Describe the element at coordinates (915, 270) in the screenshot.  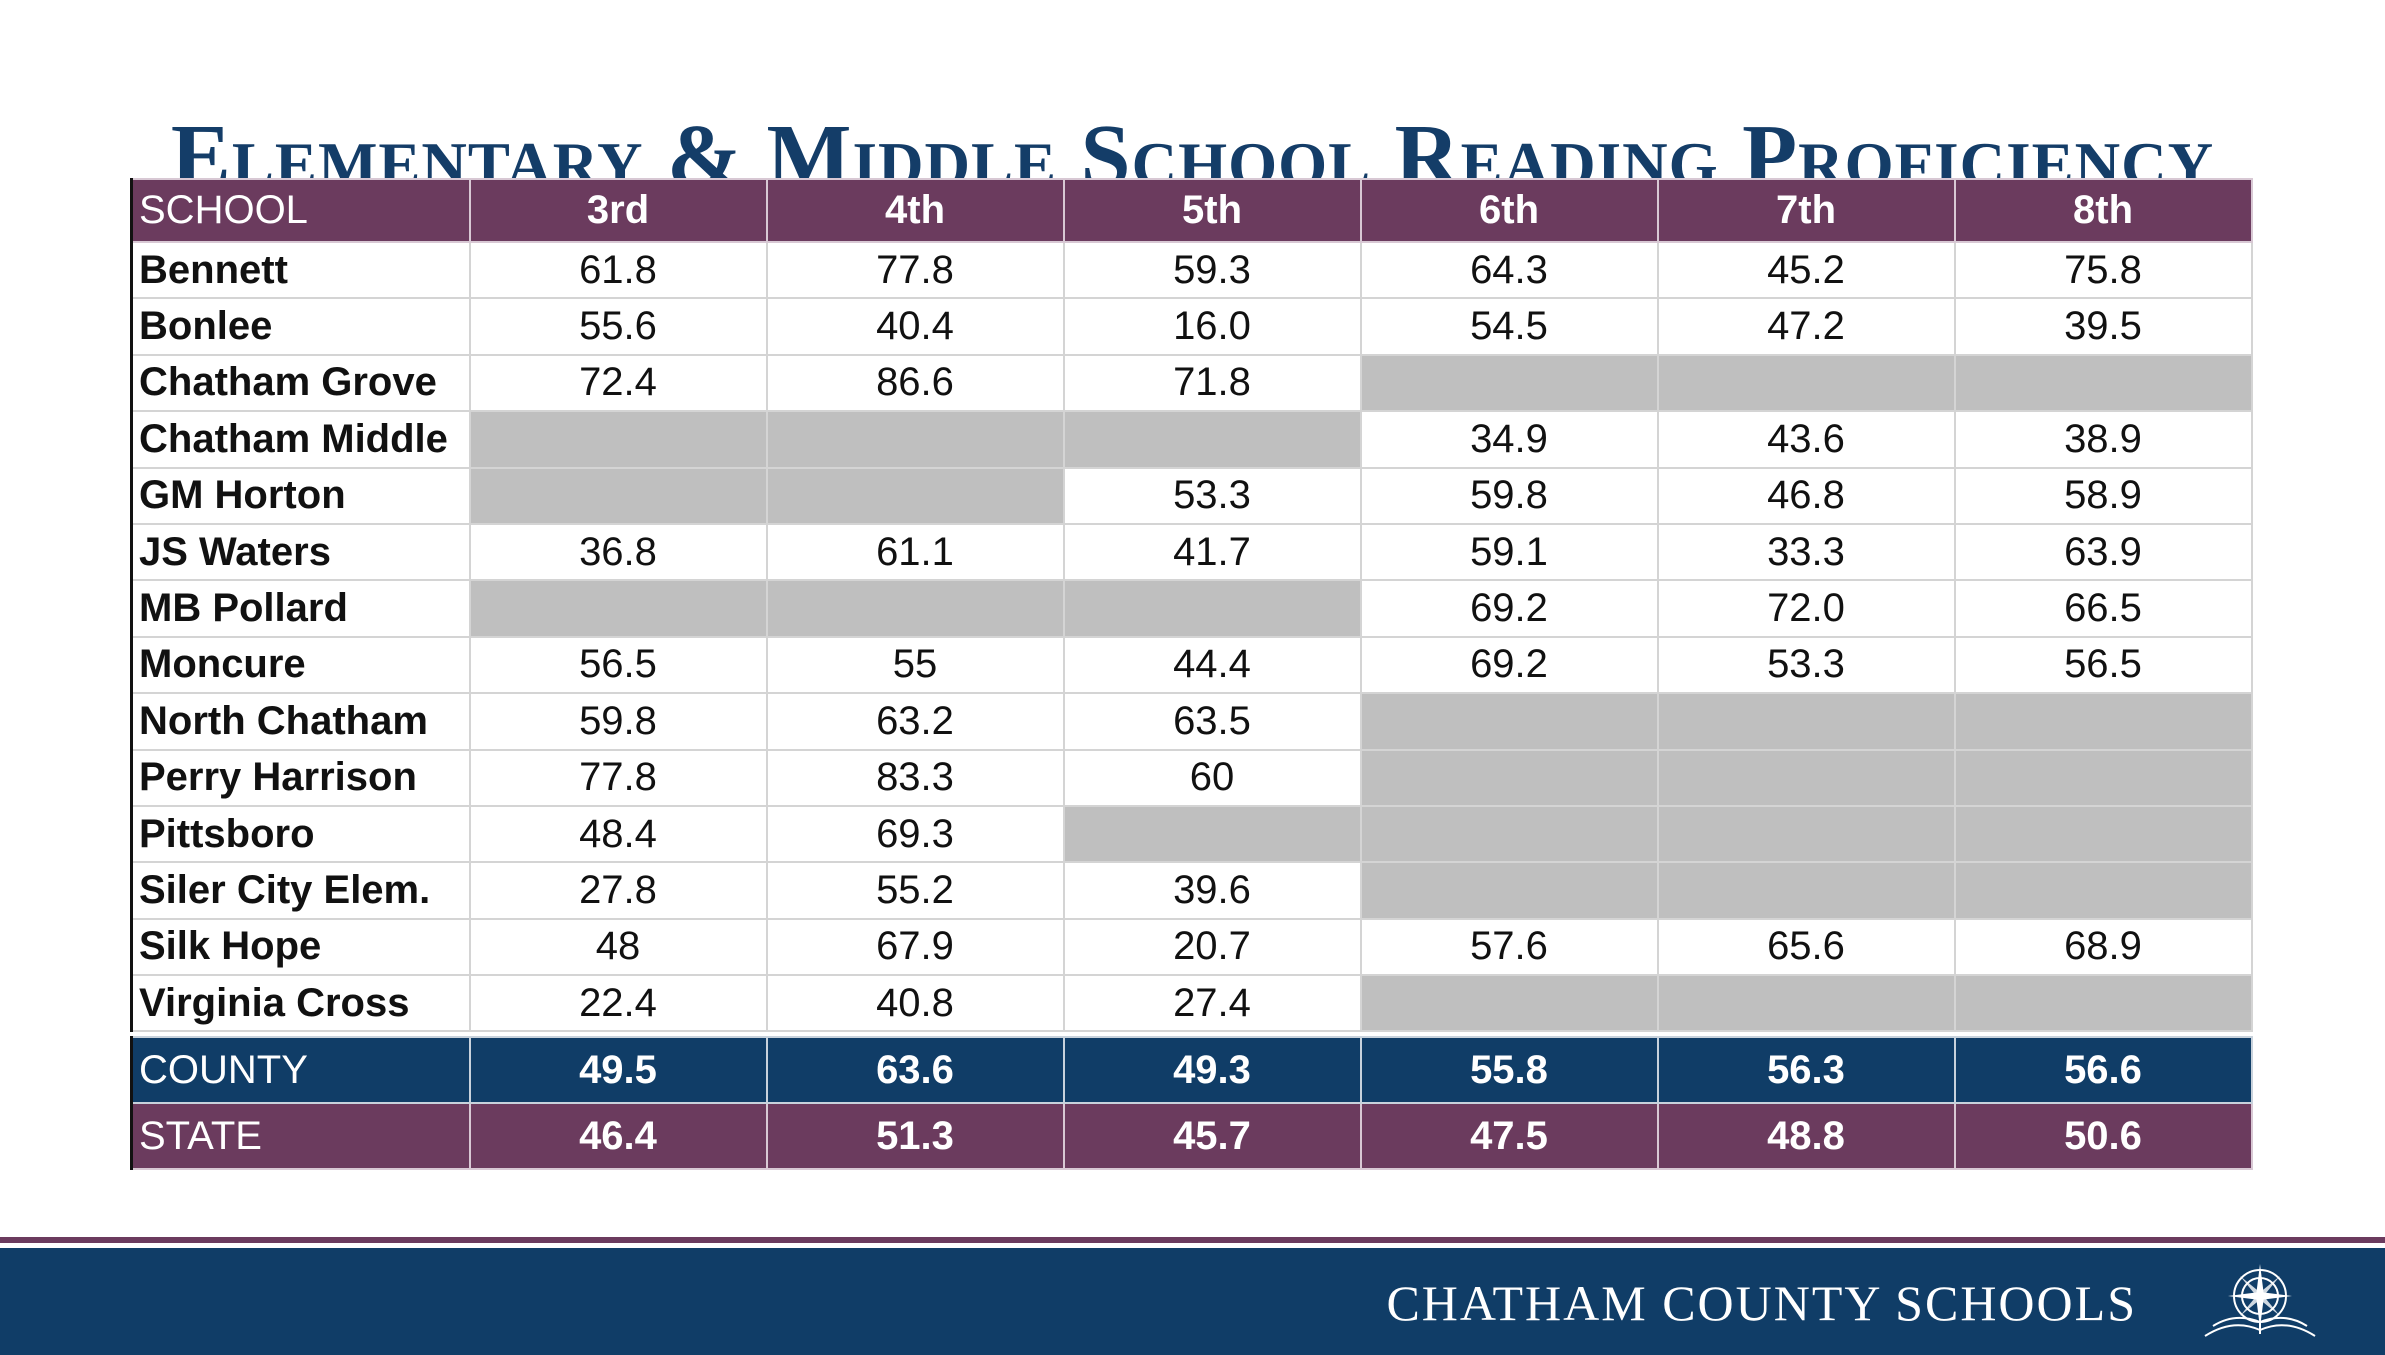
I see `score-cell-4th: 77.8` at that location.